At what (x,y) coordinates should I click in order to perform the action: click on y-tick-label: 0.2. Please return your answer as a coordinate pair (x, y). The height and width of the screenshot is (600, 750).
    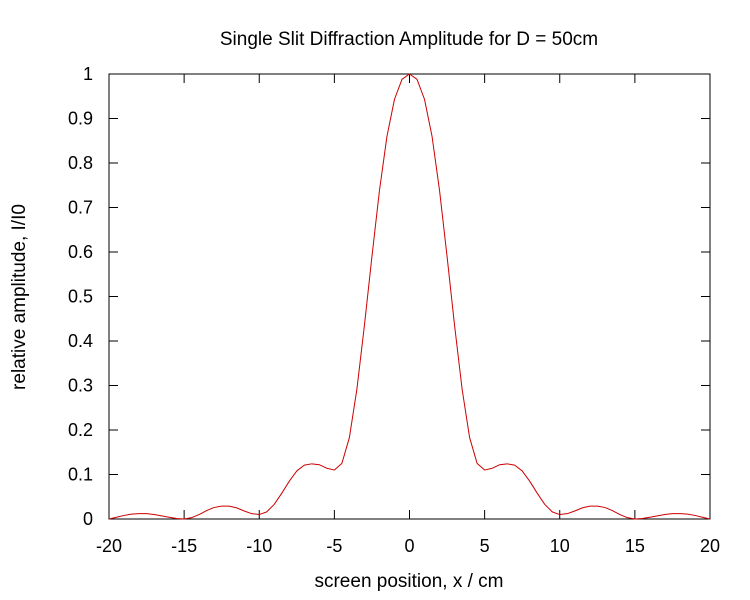
    Looking at the image, I should click on (80, 430).